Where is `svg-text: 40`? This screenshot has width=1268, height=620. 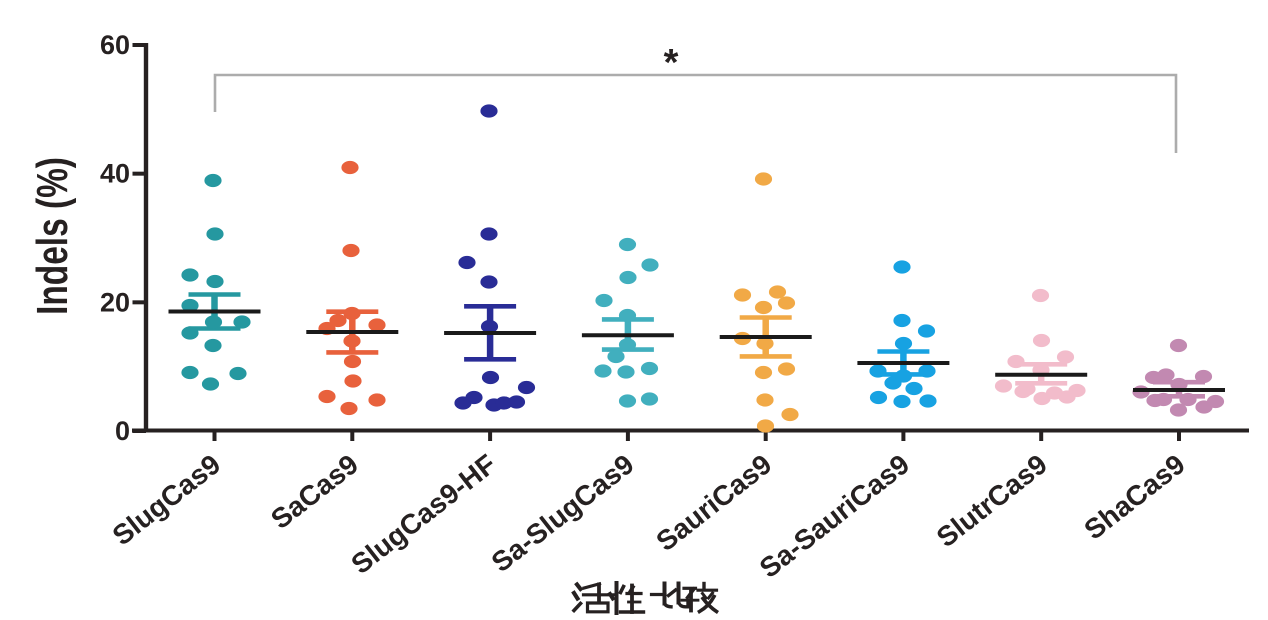 svg-text: 40 is located at coordinates (115, 174).